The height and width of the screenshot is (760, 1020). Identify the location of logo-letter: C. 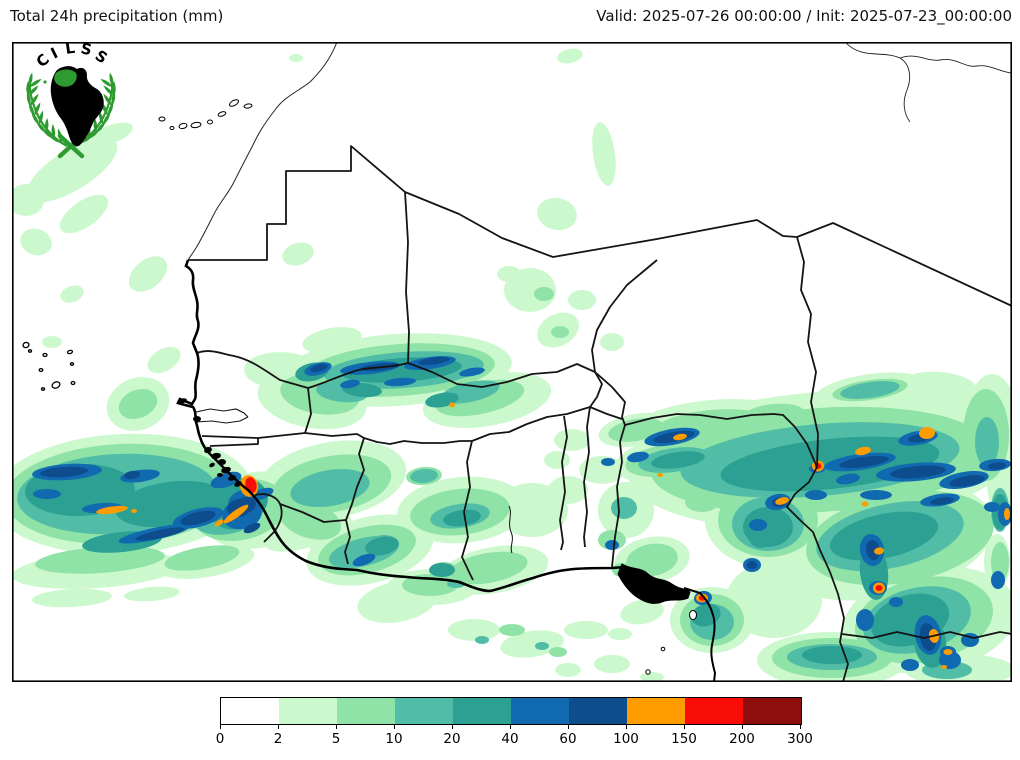
(43, 60).